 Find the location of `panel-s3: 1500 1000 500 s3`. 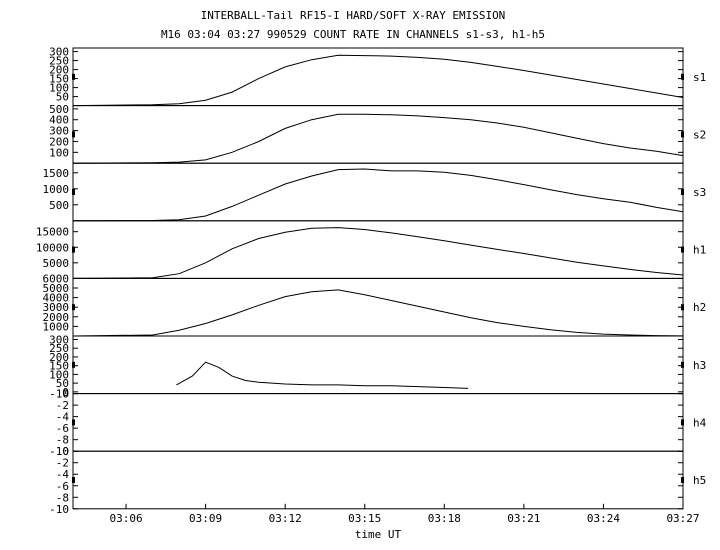

panel-s3: 1500 1000 500 s3 is located at coordinates (374, 192).